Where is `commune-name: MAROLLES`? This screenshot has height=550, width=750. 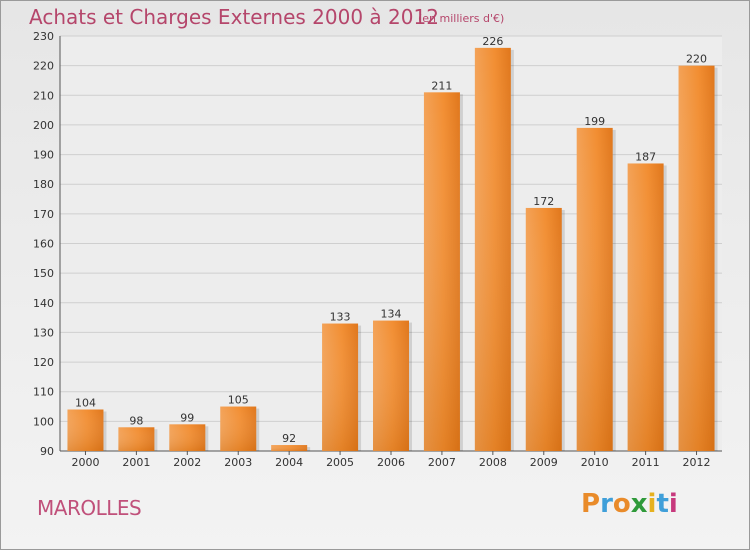
commune-name: MAROLLES is located at coordinates (89, 508).